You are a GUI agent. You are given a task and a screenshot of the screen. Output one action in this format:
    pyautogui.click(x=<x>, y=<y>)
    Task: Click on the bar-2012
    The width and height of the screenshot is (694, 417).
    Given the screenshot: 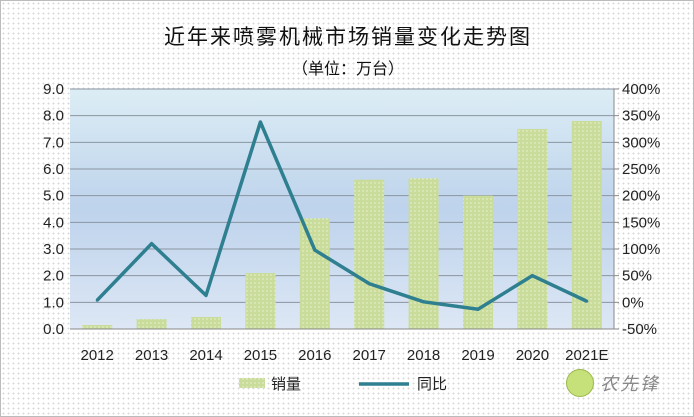 What is the action you would take?
    pyautogui.click(x=97, y=327)
    